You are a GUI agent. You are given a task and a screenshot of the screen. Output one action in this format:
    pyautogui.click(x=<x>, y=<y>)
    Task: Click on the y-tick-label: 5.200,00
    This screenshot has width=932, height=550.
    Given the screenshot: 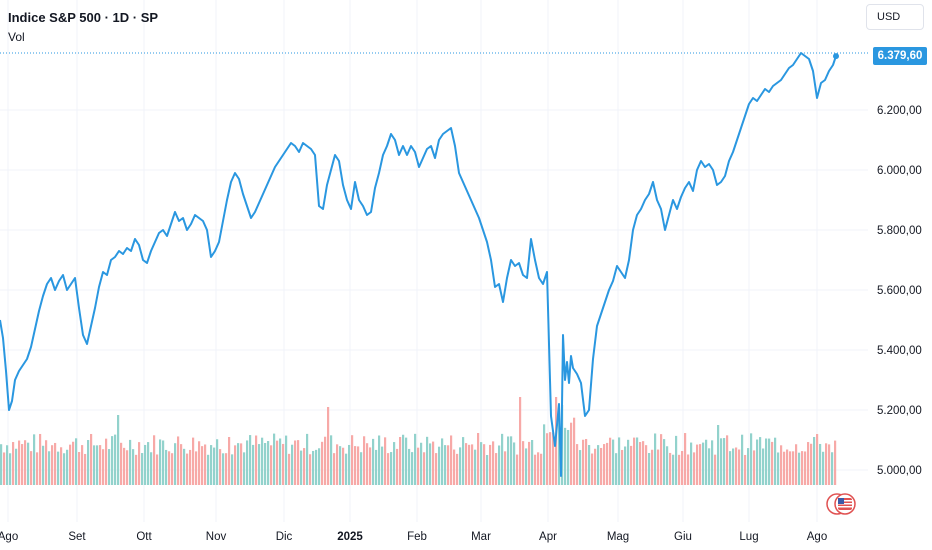 What is the action you would take?
    pyautogui.click(x=899, y=411)
    